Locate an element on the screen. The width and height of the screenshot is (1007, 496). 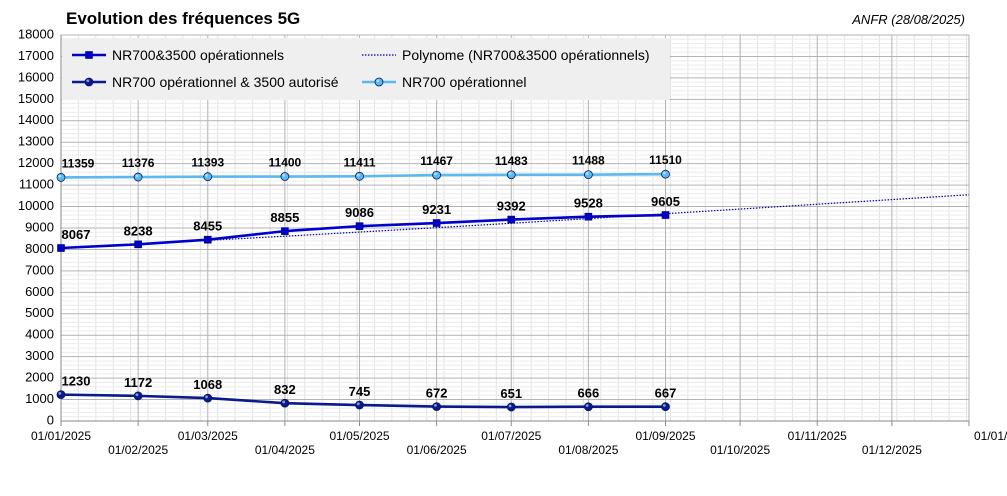
data-point-s2-2-highlight is located at coordinates (206, 175).